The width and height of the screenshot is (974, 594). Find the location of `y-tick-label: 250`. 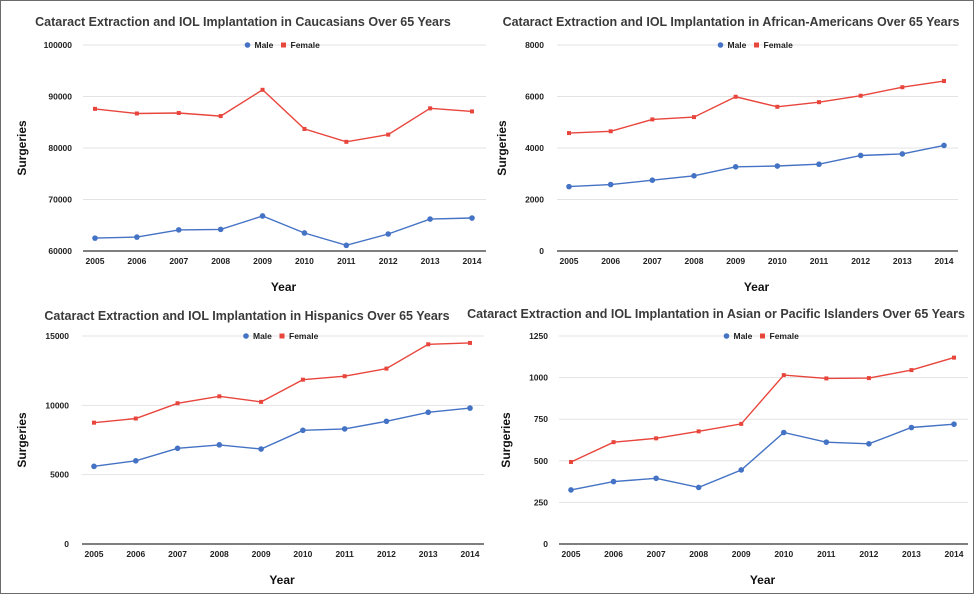

y-tick-label: 250 is located at coordinates (541, 502).